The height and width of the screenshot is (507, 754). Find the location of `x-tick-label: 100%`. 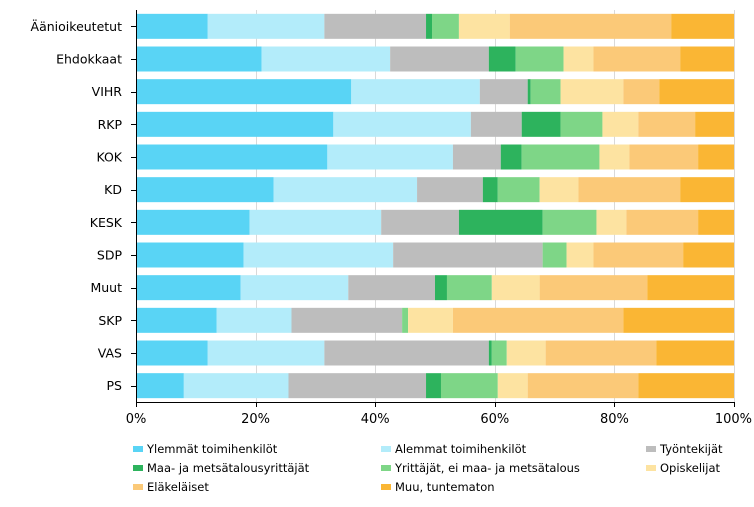

x-tick-label: 100% is located at coordinates (733, 419).